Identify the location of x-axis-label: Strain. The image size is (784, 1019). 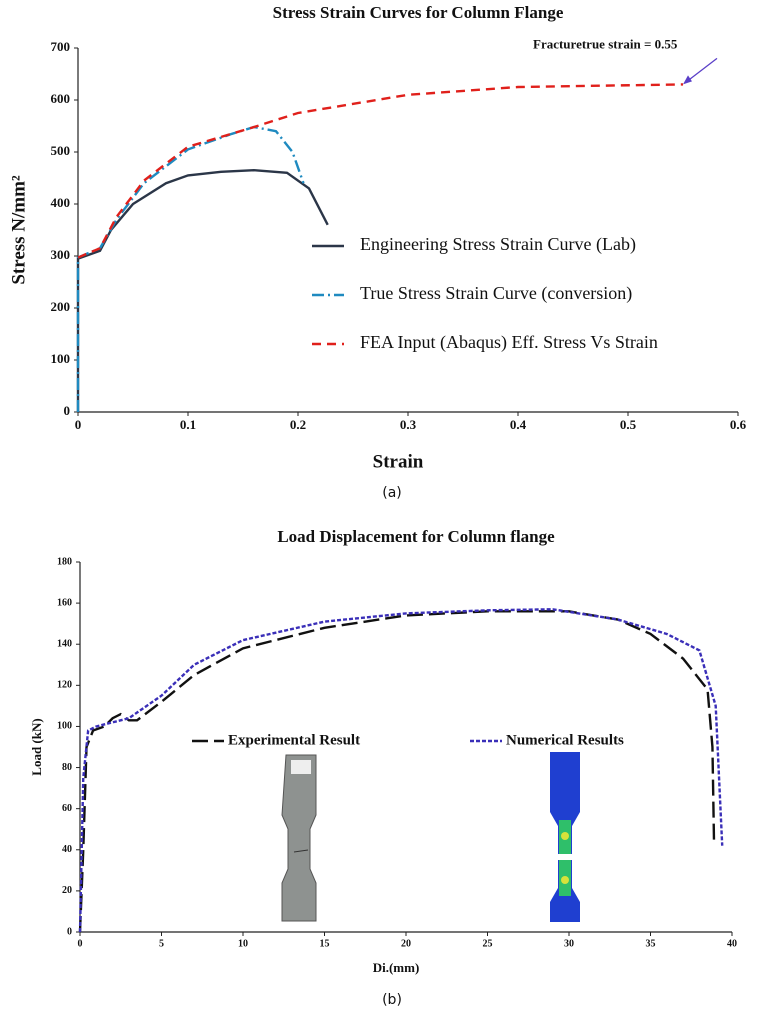
(398, 461).